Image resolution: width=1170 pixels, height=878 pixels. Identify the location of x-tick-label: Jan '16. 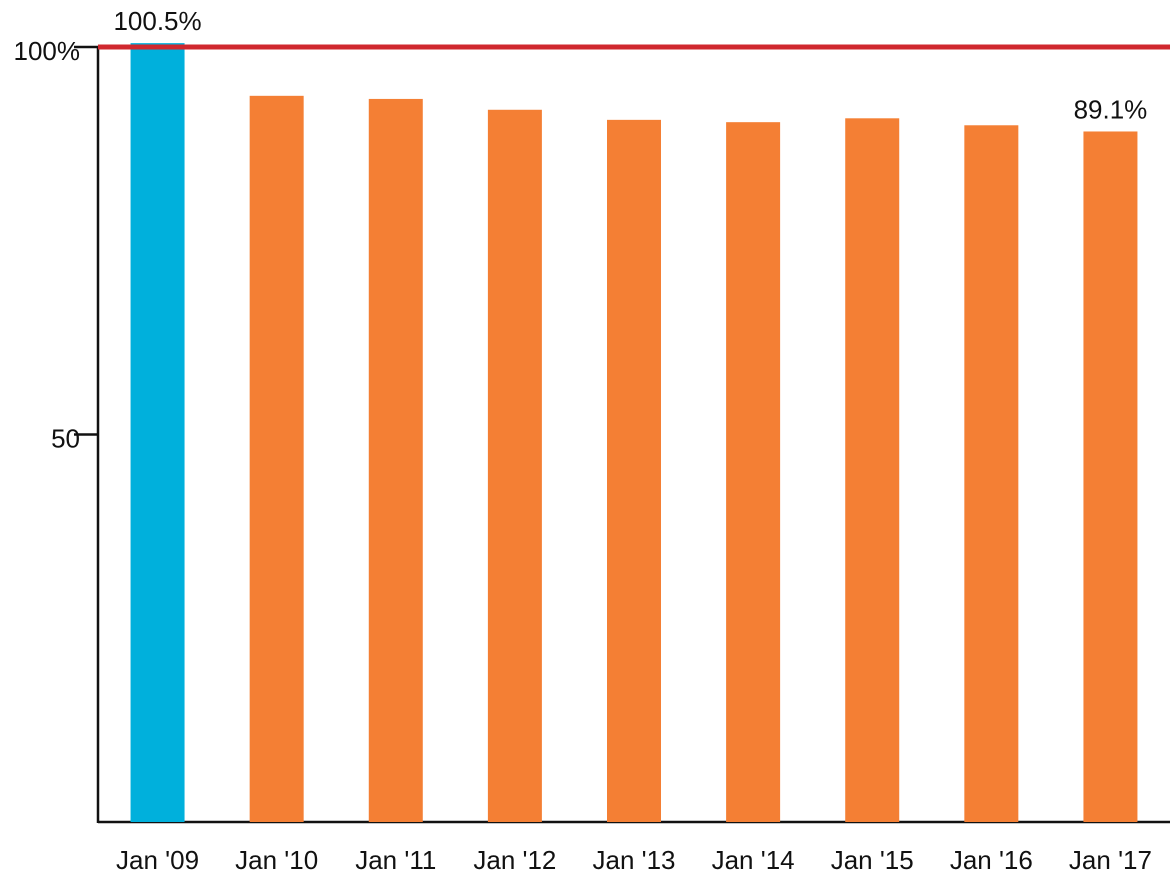
(991, 860).